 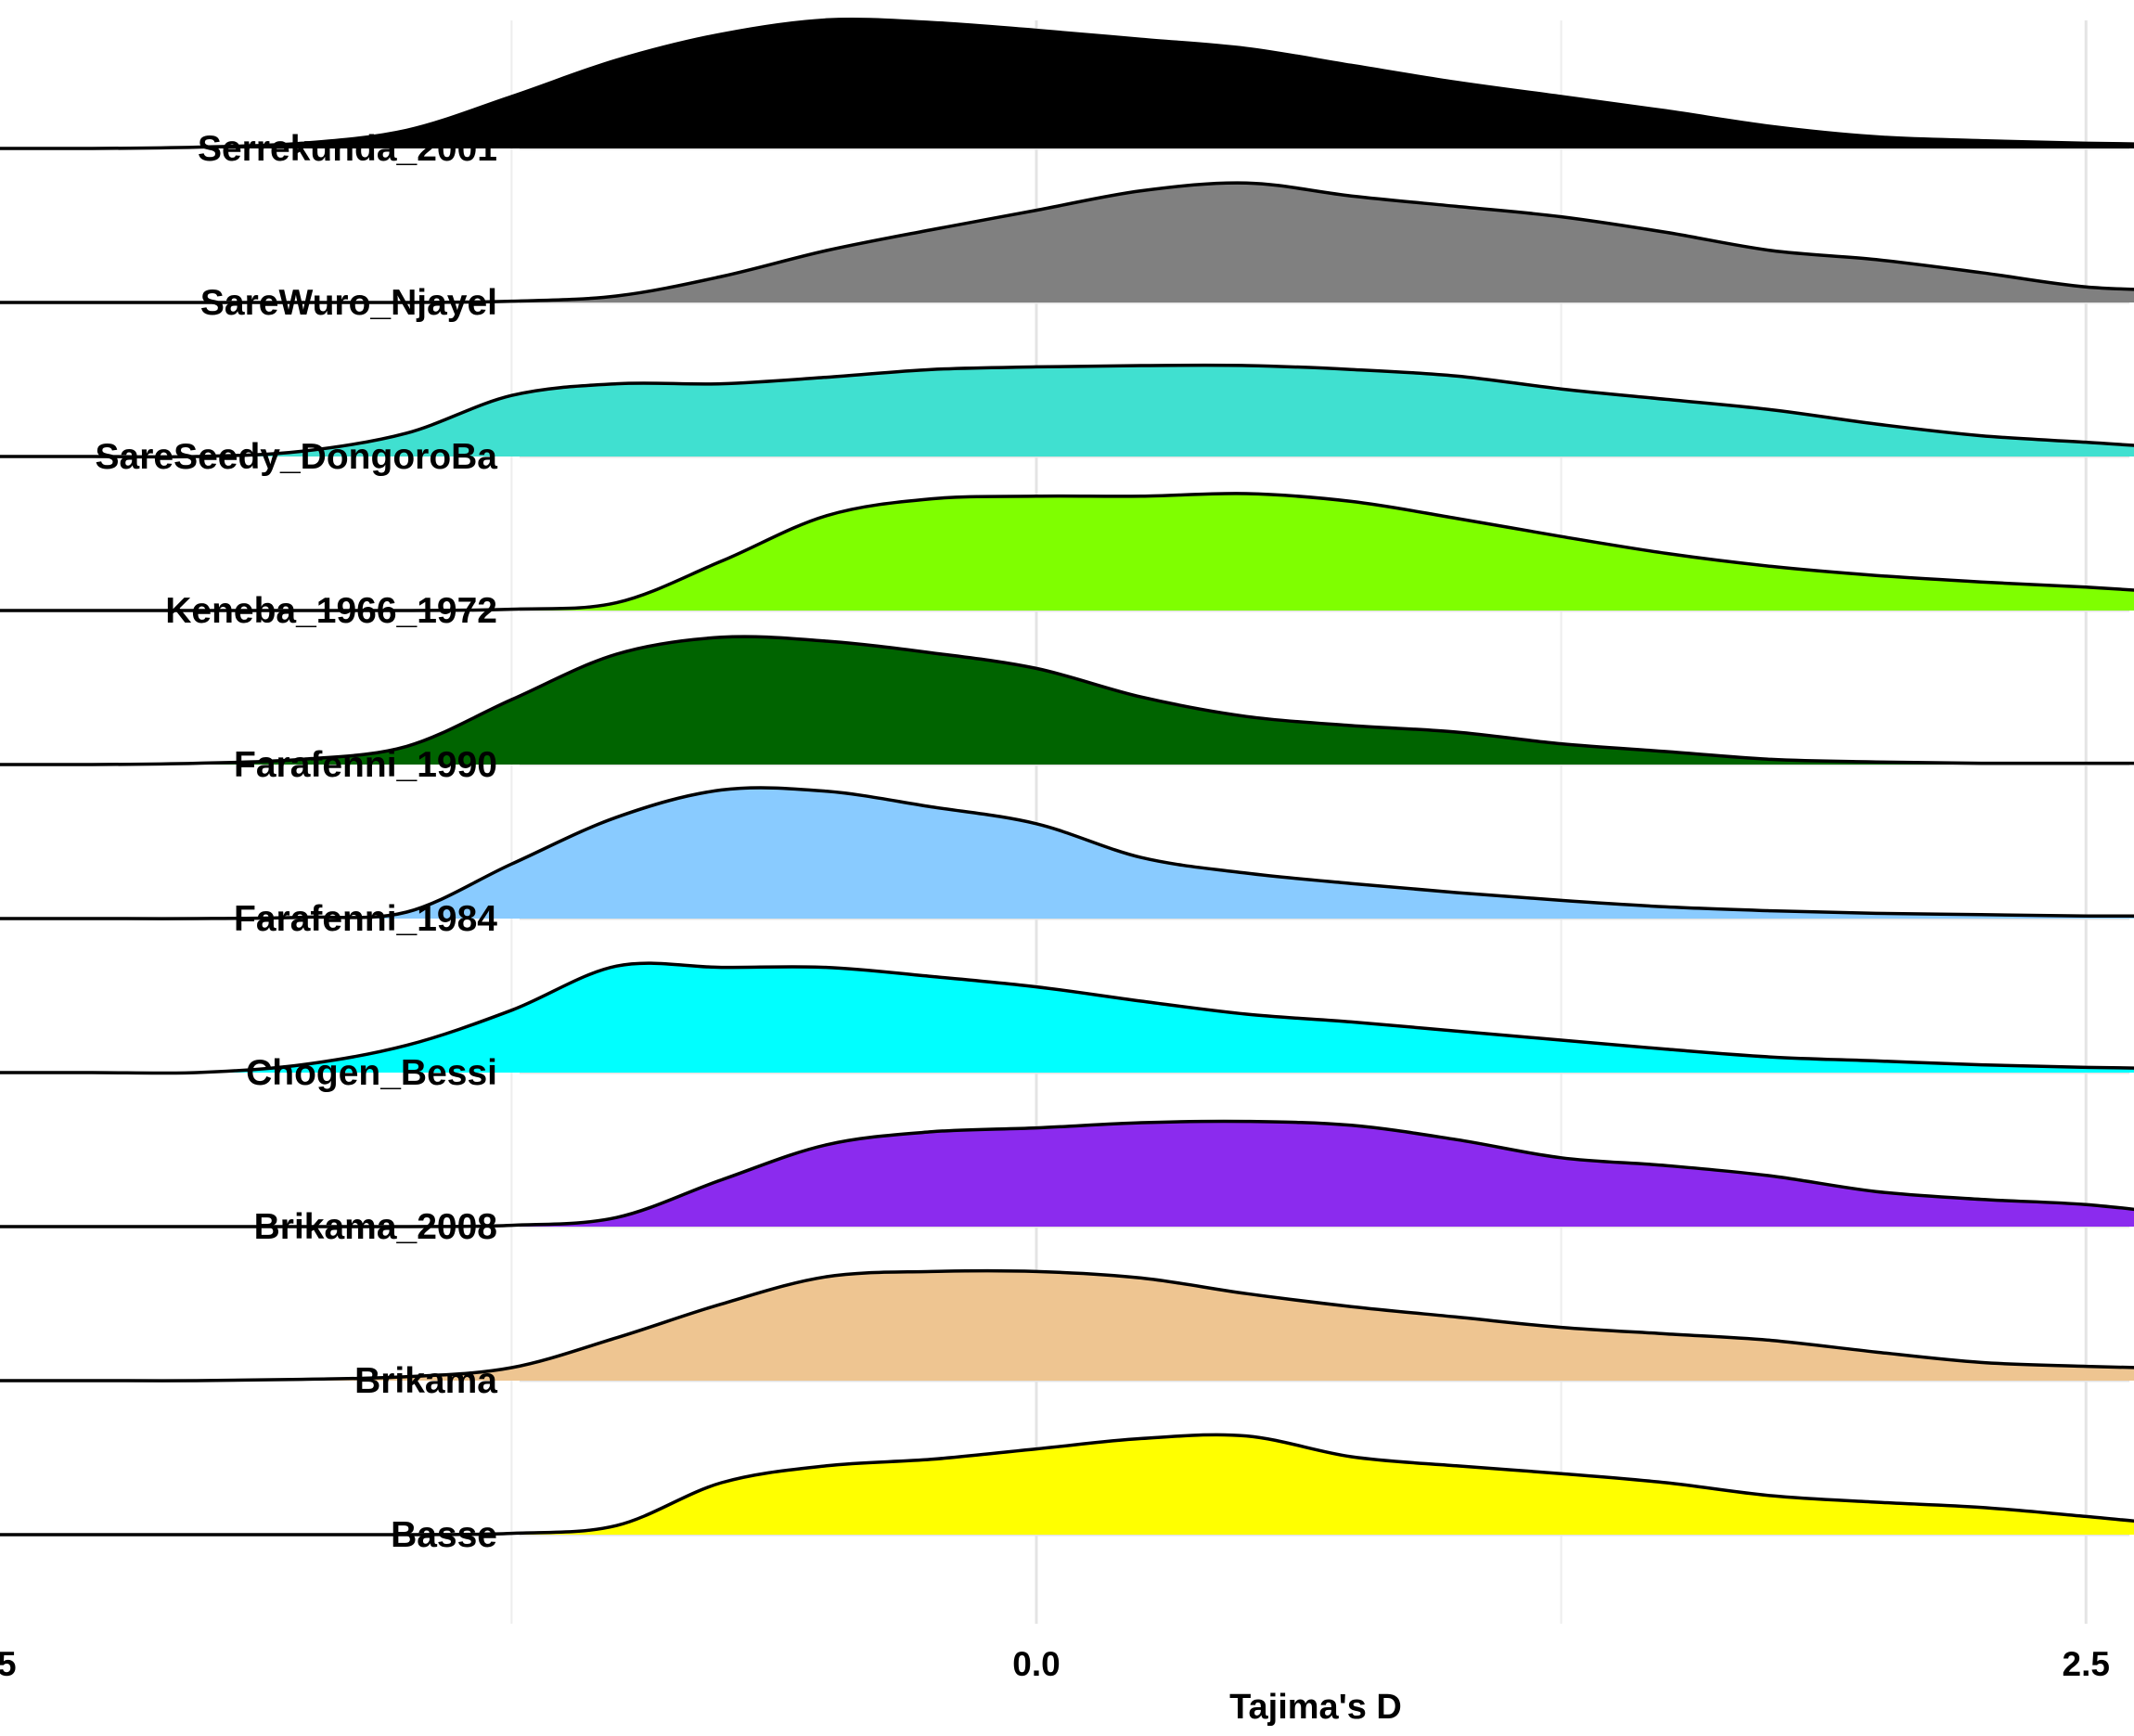 What do you see at coordinates (425, 1381) in the screenshot?
I see `y-axis-label: Brikama` at bounding box center [425, 1381].